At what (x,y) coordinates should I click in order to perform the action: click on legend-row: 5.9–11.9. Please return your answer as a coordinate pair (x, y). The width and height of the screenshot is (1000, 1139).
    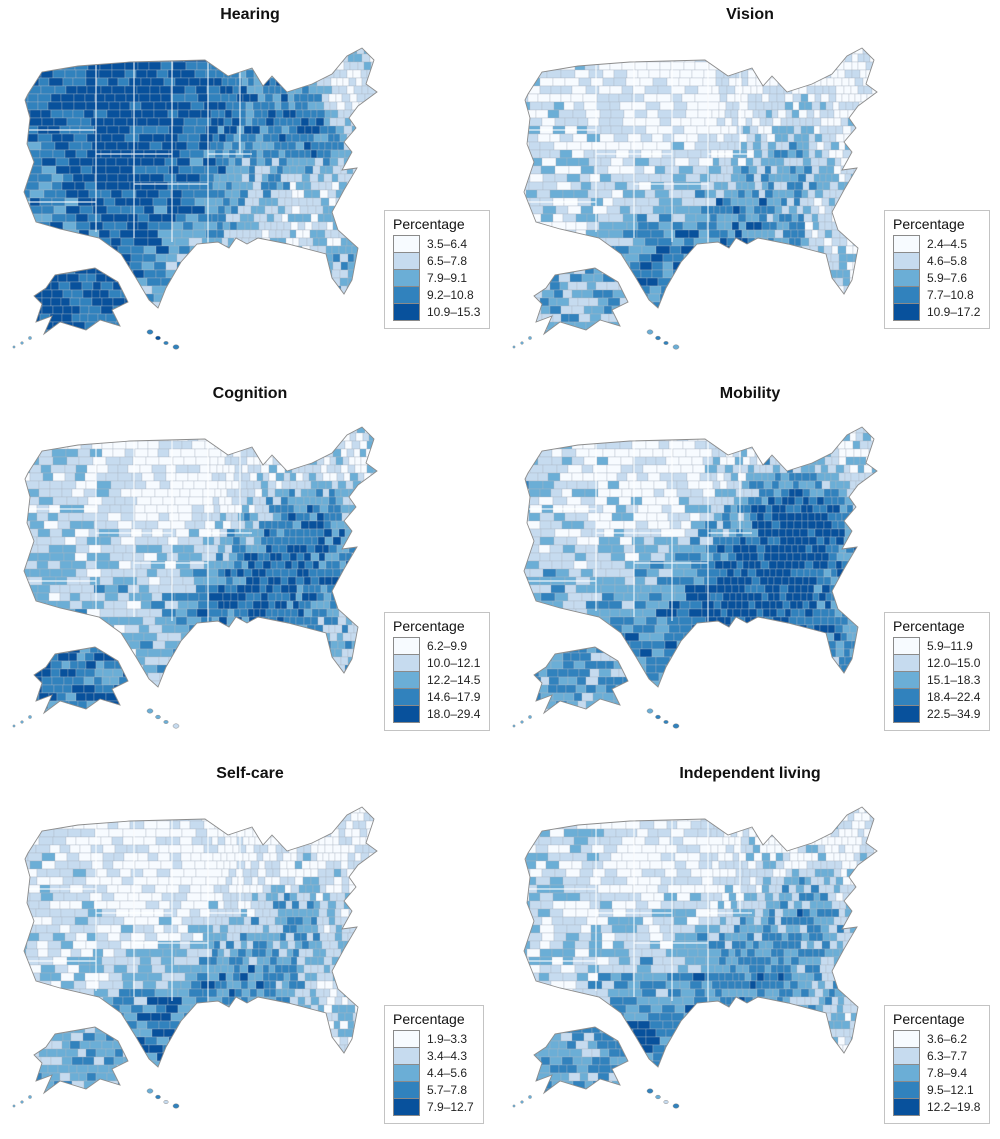
    Looking at the image, I should click on (936, 646).